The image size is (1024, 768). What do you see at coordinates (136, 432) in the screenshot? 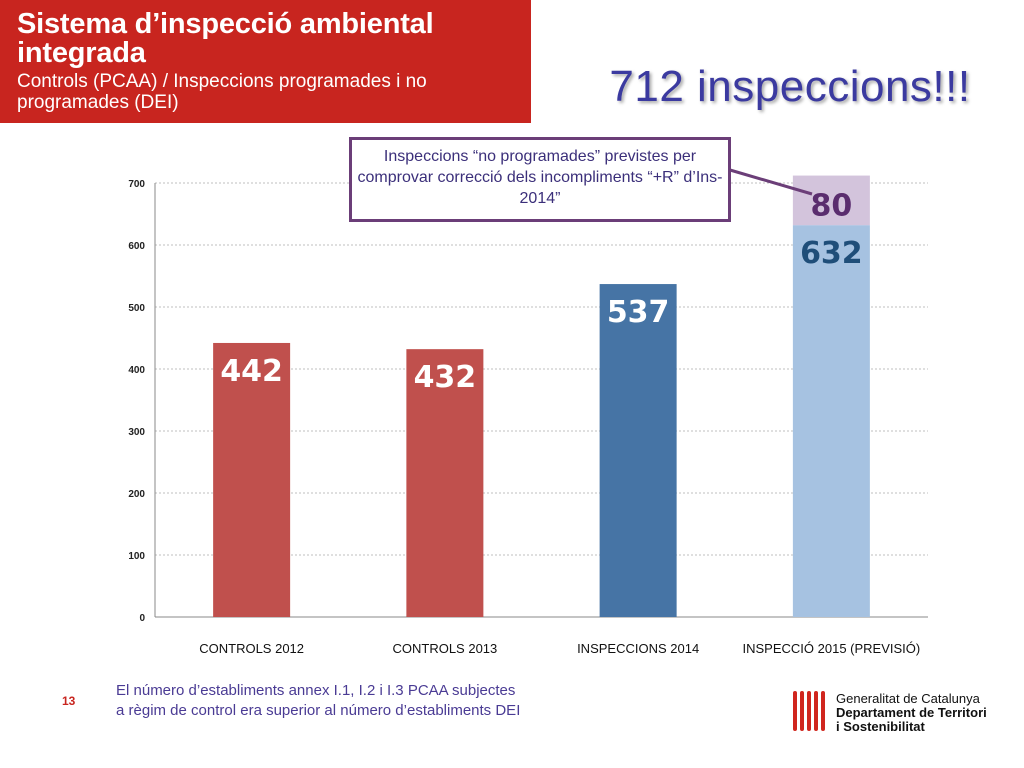
I see `y-tick-label: 300` at bounding box center [136, 432].